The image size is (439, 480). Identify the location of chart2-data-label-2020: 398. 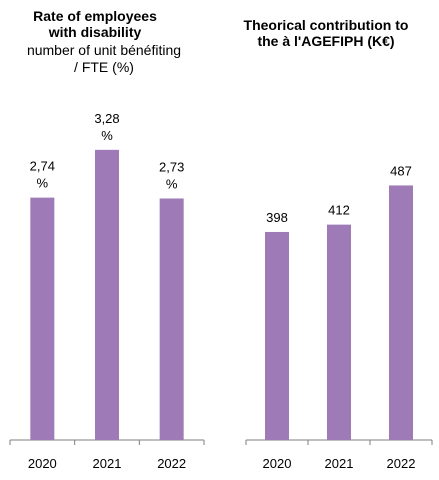
(277, 217).